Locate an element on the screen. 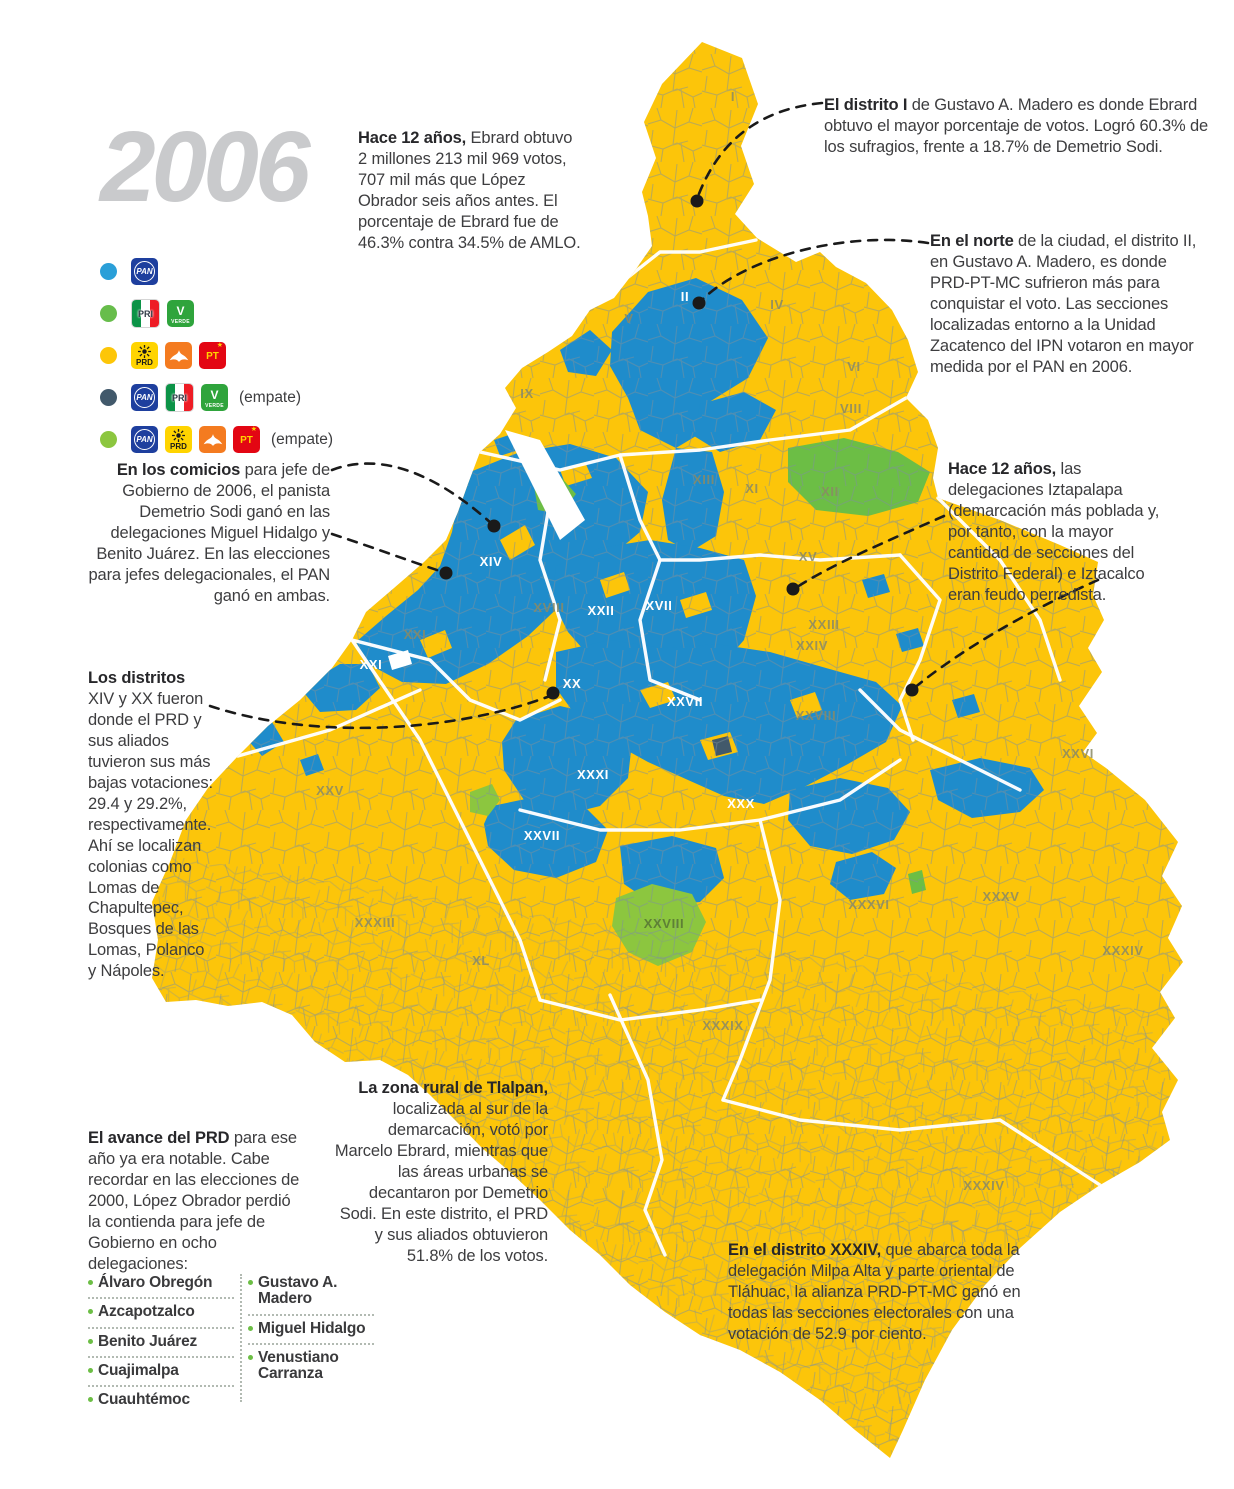 The image size is (1234, 1489). district-label-xvii: XVII is located at coordinates (659, 605).